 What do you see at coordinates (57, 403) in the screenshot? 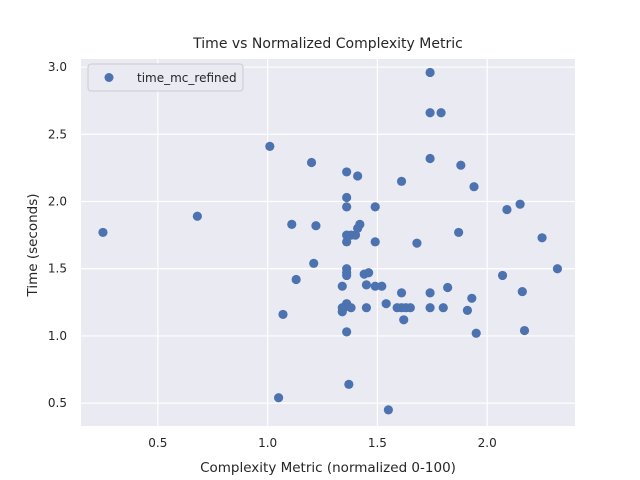
I see `y-tick-label: 0.5` at bounding box center [57, 403].